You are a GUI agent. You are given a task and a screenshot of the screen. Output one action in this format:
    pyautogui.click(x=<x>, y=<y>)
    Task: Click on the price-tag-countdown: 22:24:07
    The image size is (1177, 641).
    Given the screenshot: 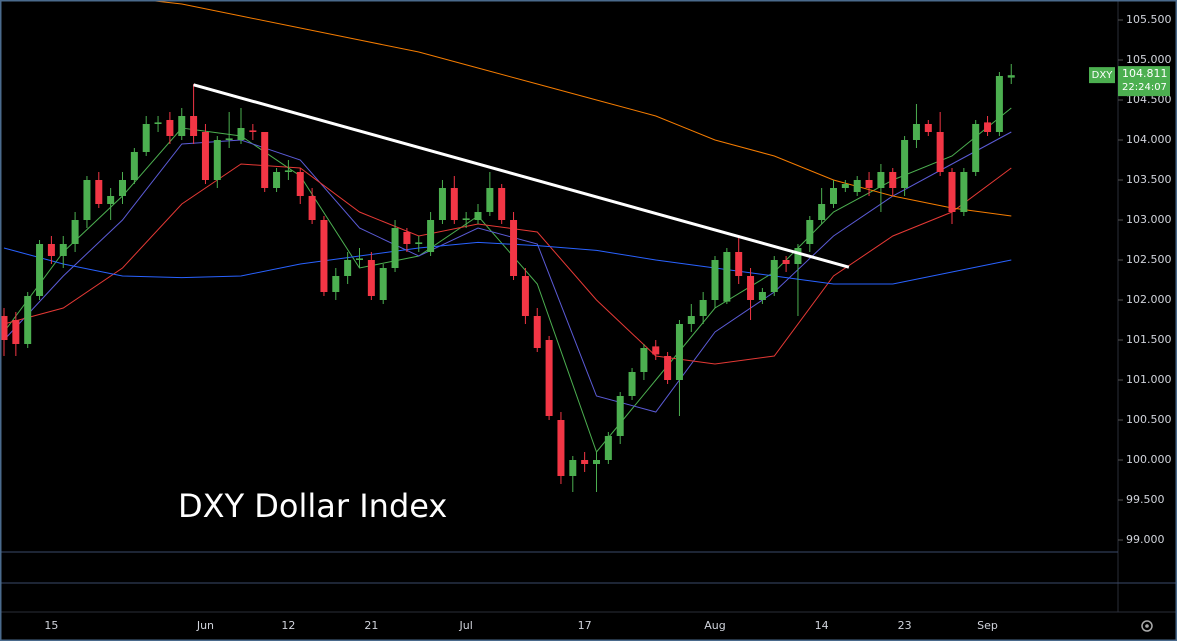 What is the action you would take?
    pyautogui.click(x=1144, y=87)
    